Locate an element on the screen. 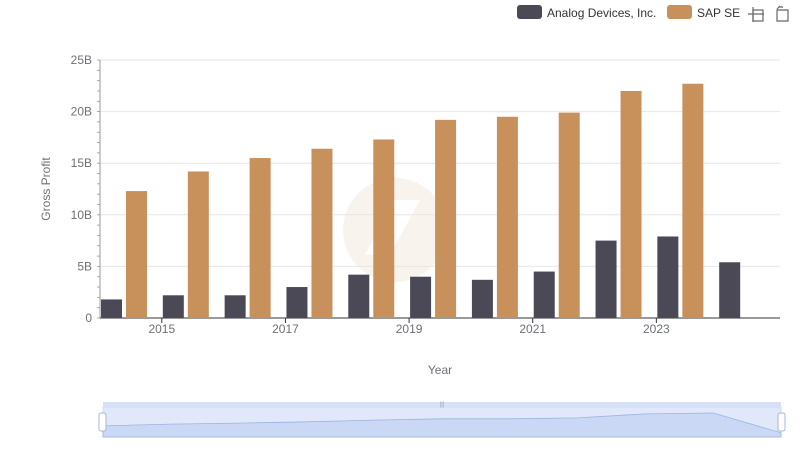  y-tick-label: 20B is located at coordinates (81, 112).